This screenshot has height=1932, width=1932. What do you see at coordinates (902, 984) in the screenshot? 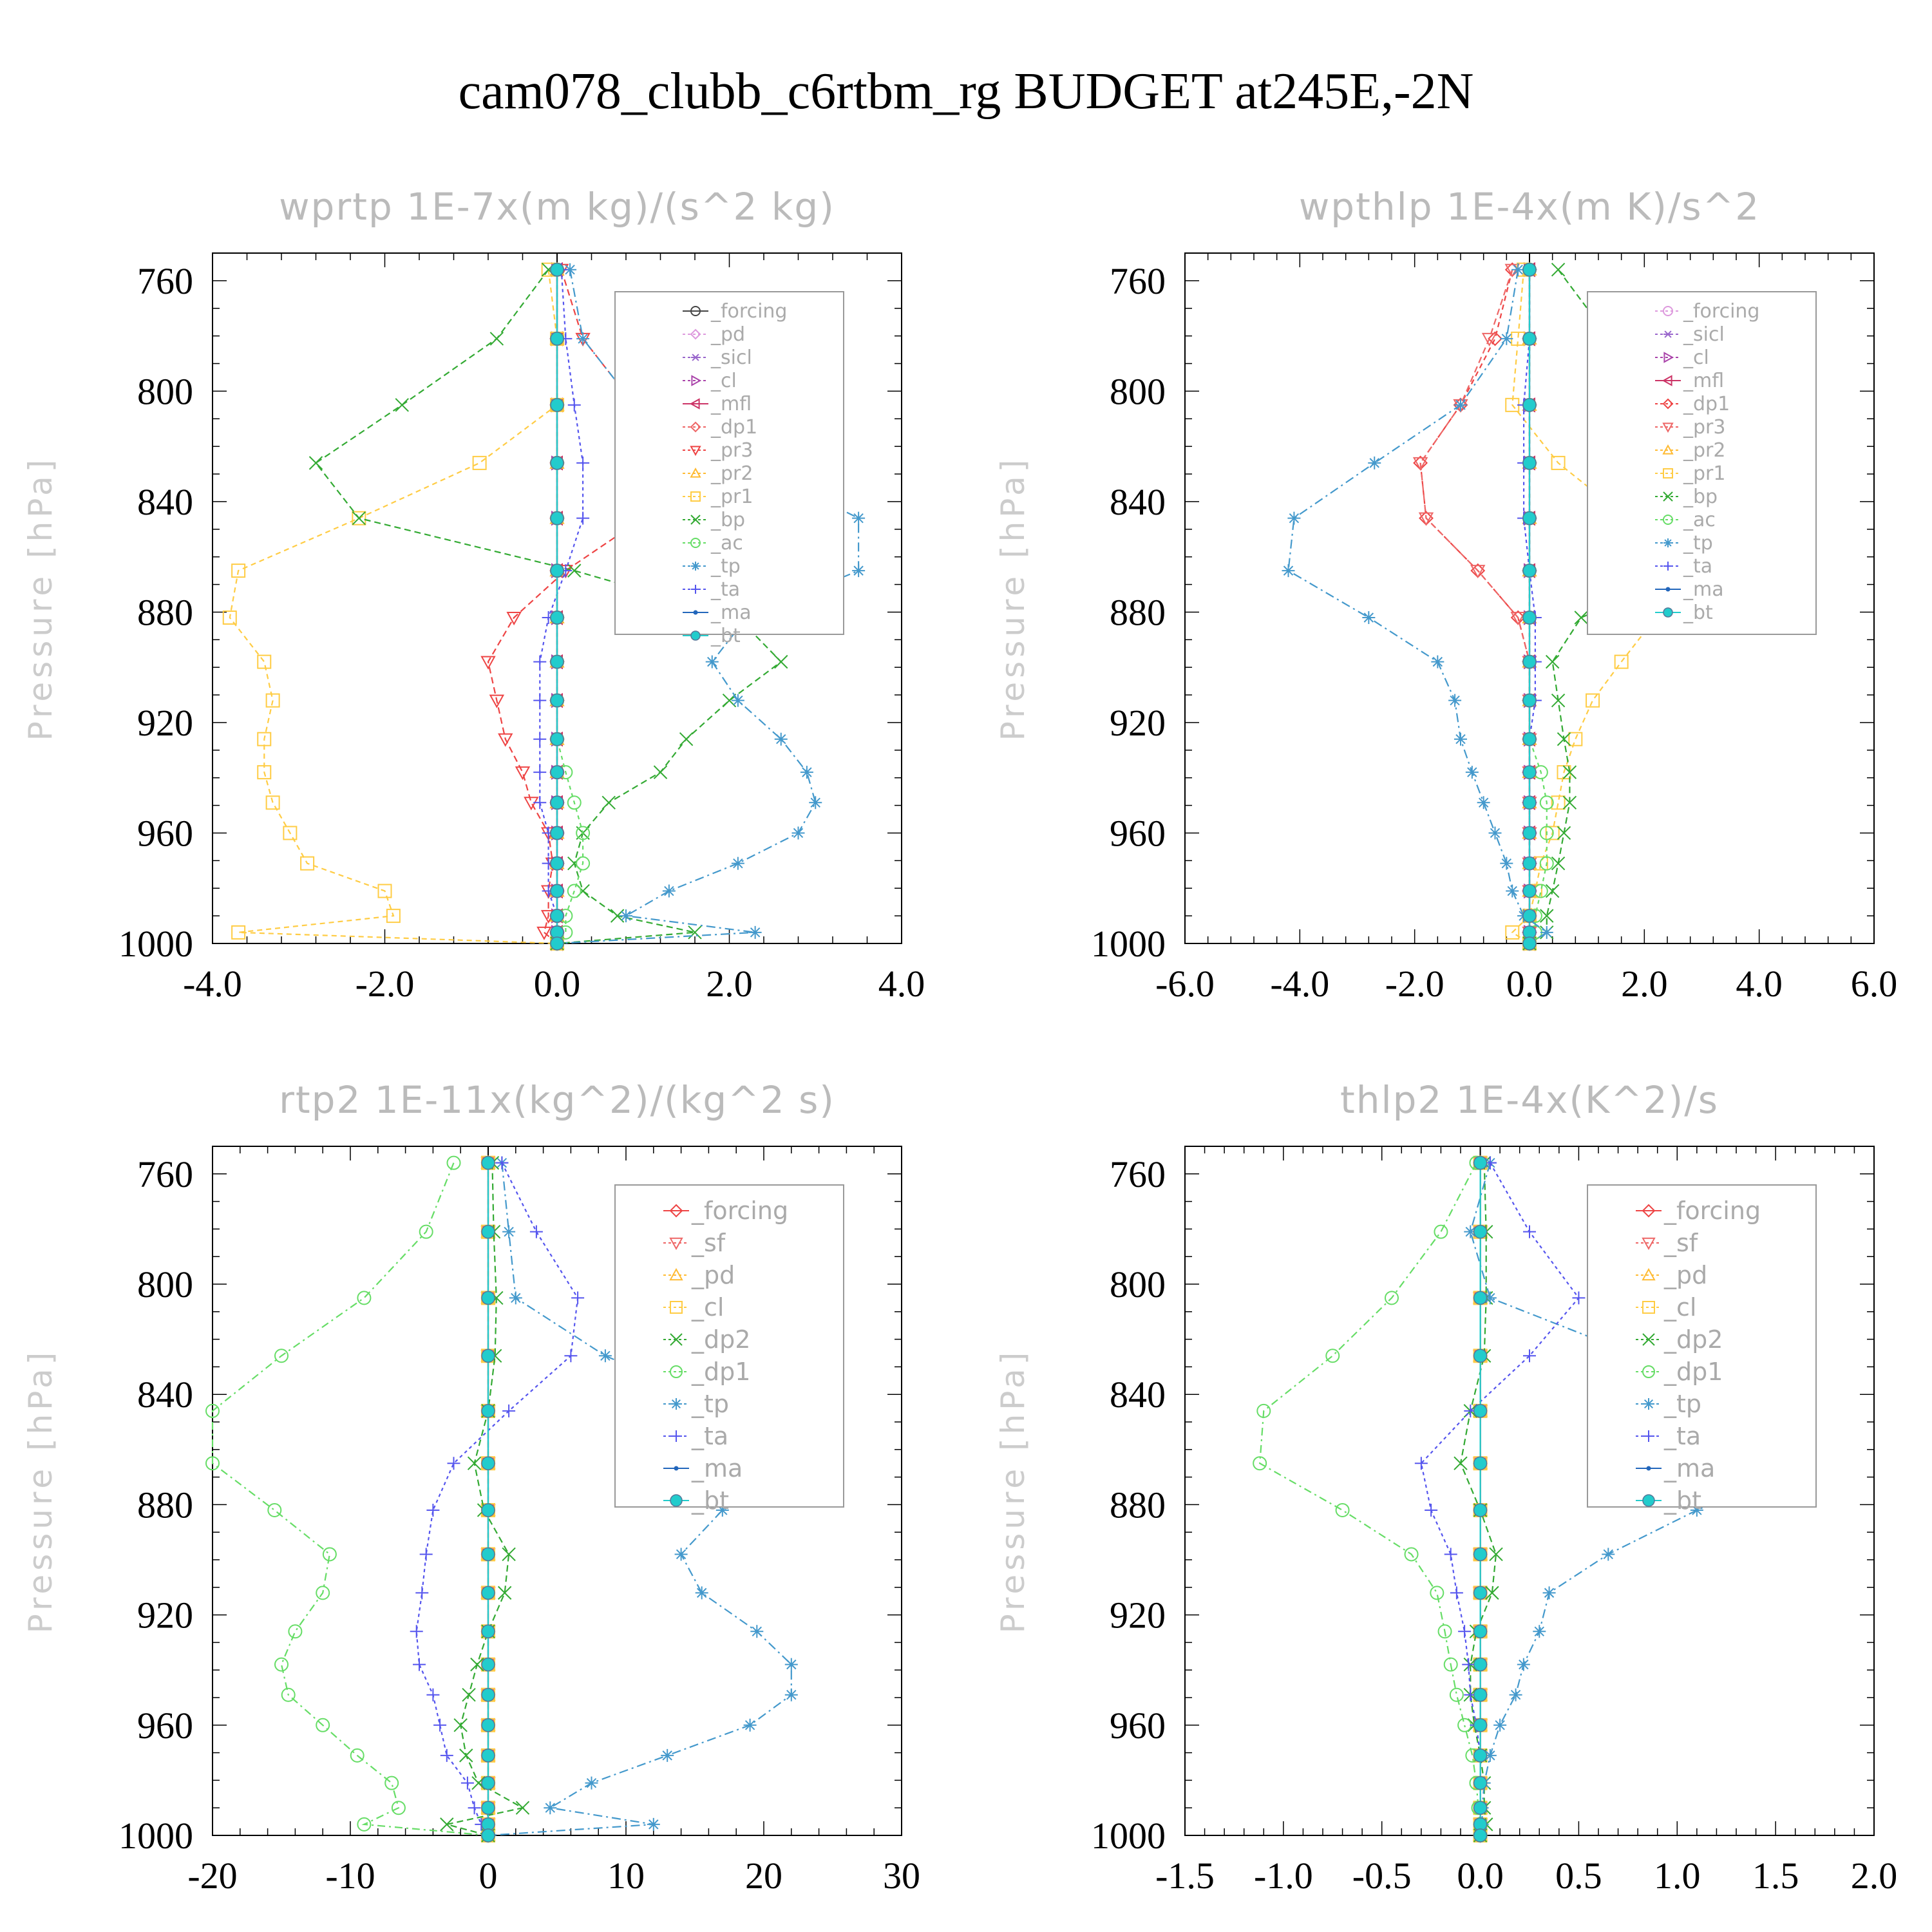
I see `x-tick-label: 4.0` at bounding box center [902, 984].